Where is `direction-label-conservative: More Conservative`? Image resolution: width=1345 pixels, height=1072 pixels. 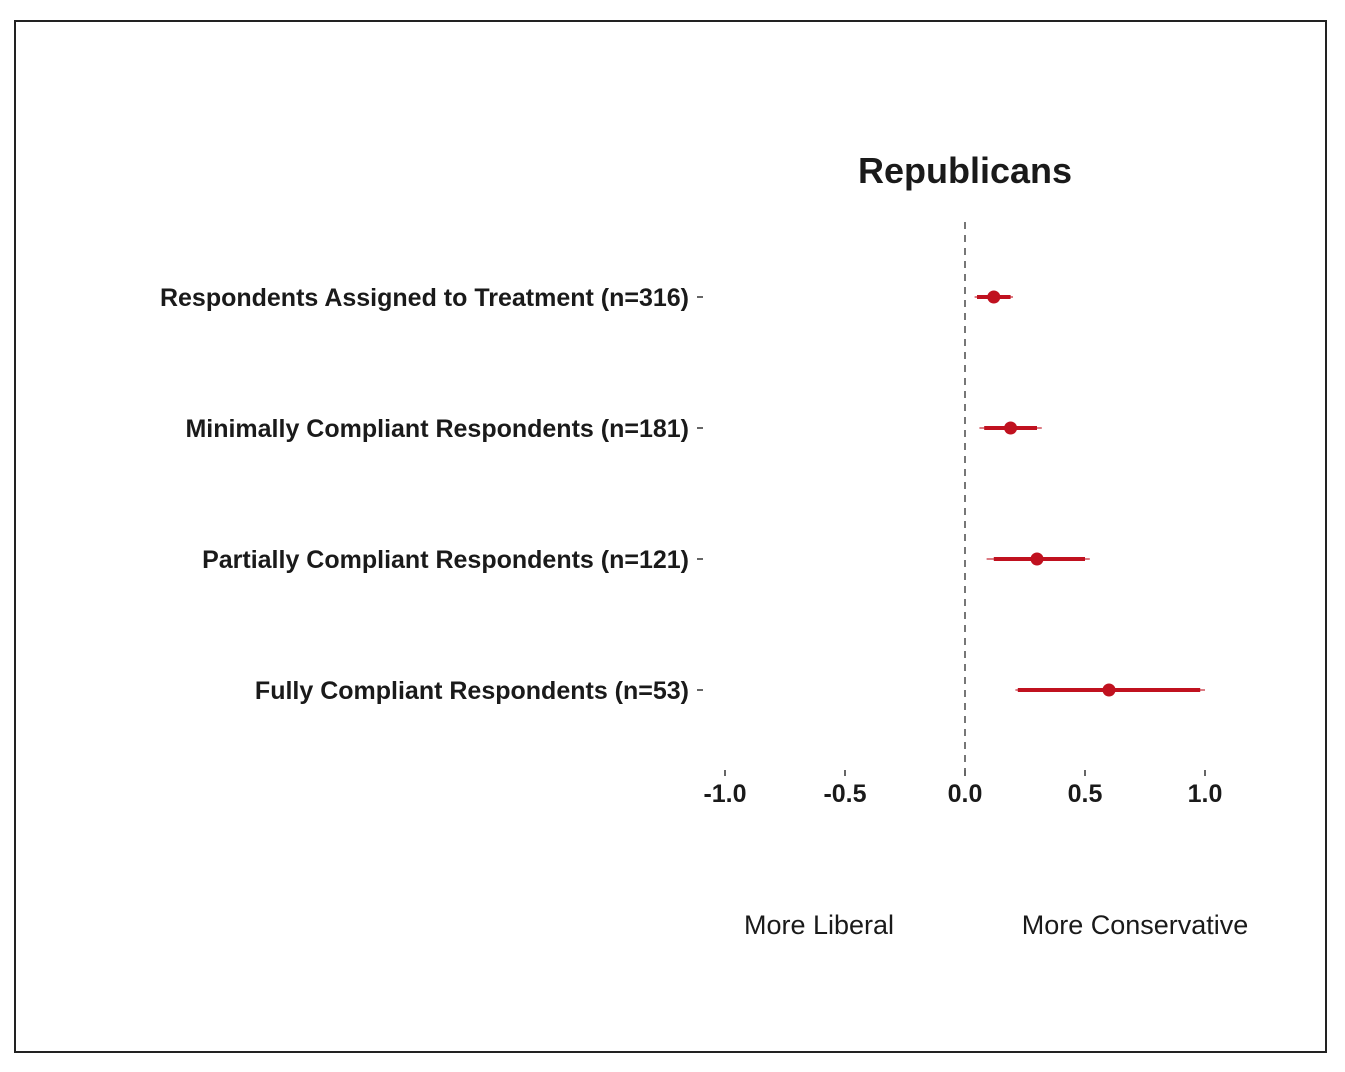 direction-label-conservative: More Conservative is located at coordinates (1135, 925).